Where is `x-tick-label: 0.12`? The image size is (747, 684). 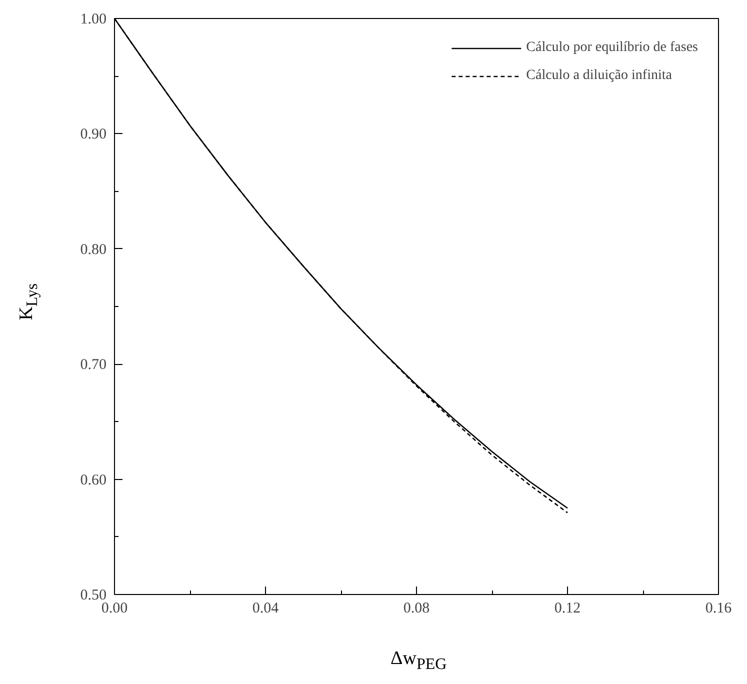 x-tick-label: 0.12 is located at coordinates (567, 608).